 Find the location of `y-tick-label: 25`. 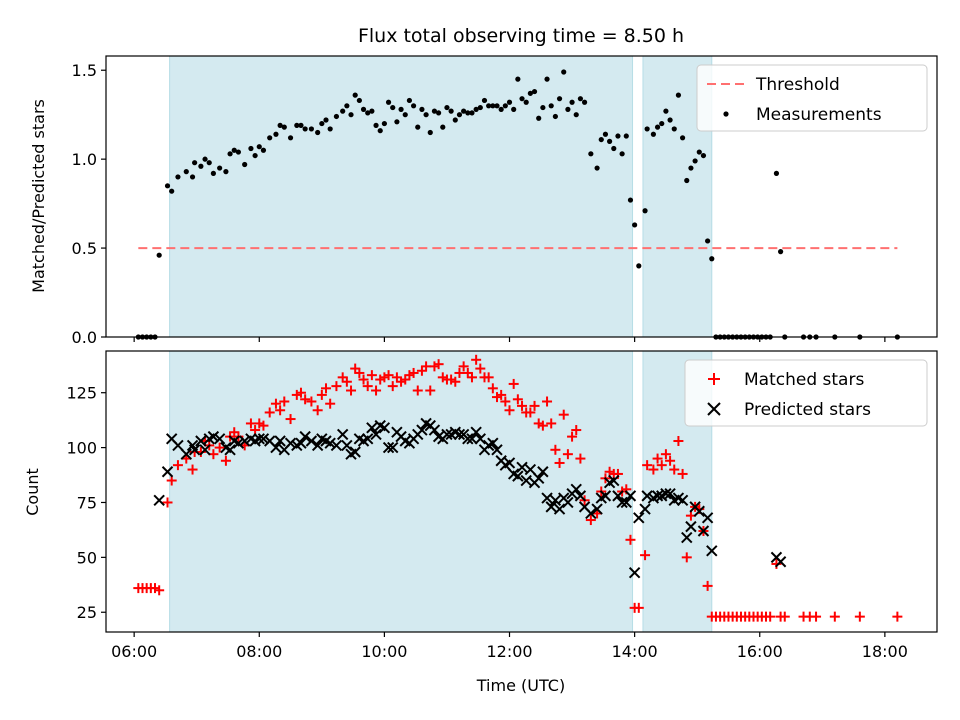

y-tick-label: 25 is located at coordinates (87, 612).